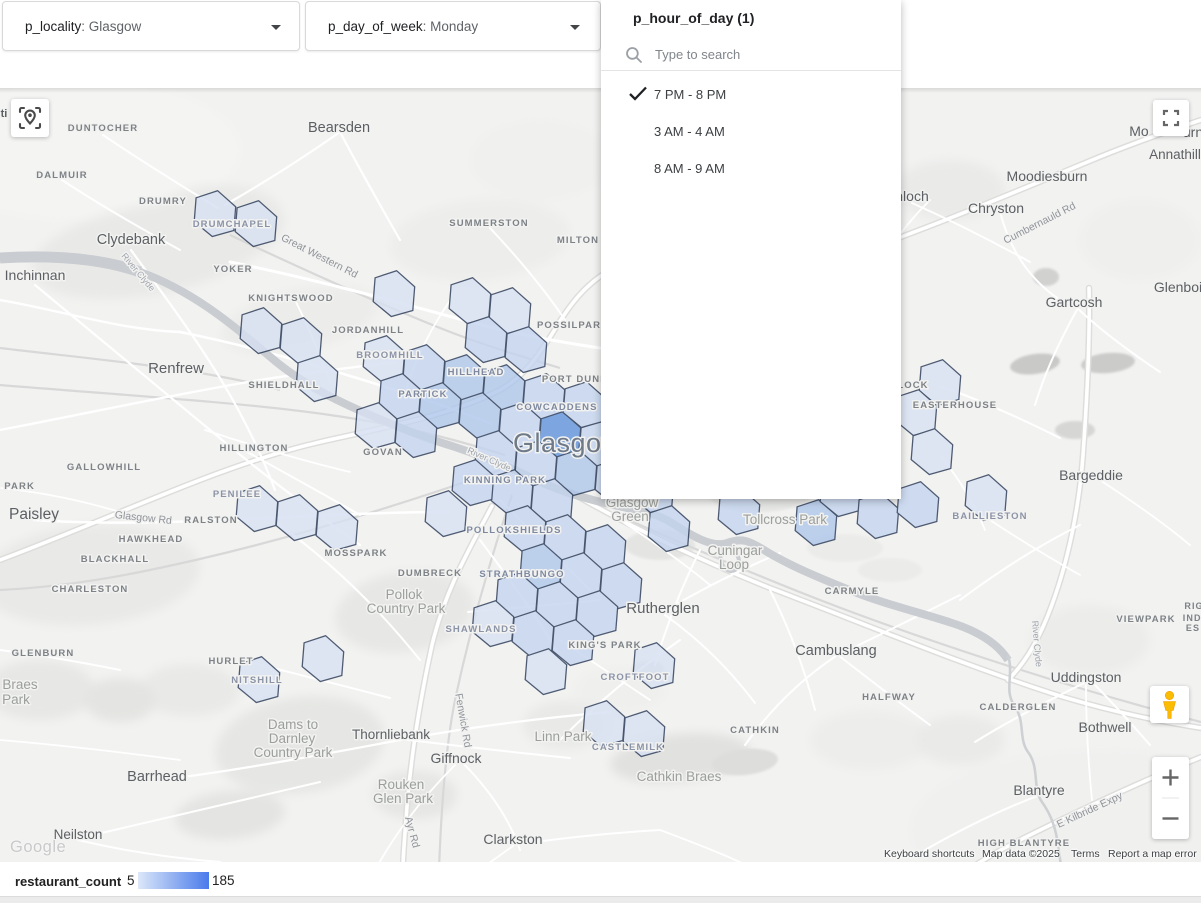 The image size is (1201, 903). I want to click on svg-text: Paisley, so click(34, 514).